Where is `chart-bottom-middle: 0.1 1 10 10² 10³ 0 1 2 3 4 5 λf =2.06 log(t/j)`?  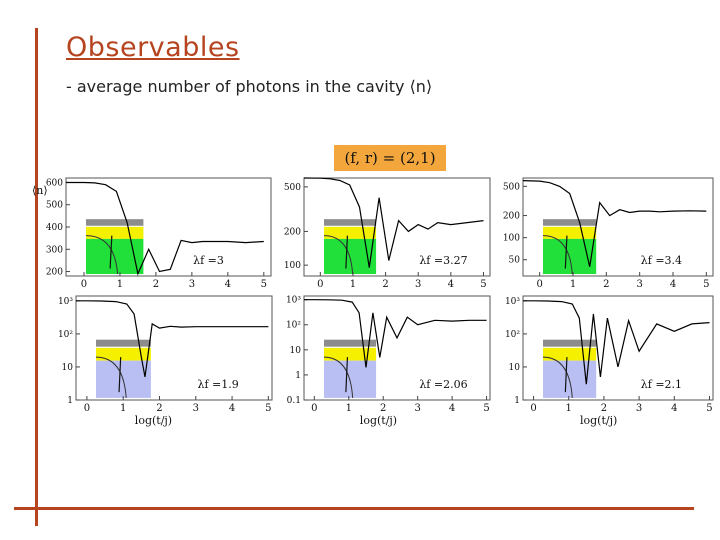 chart-bottom-middle: 0.1 1 10 10² 10³ 0 1 2 3 4 5 λf =2.06 log(t/j) is located at coordinates (388, 361).